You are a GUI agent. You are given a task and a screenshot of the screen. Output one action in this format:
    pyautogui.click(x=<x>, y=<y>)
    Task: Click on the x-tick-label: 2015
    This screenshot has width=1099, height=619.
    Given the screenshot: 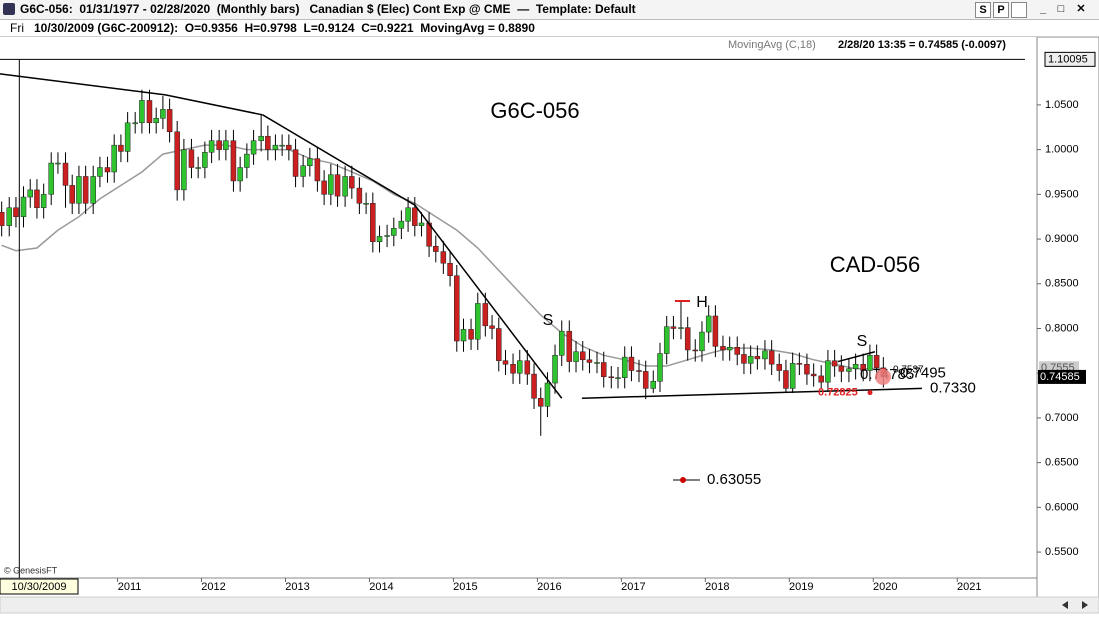 What is the action you would take?
    pyautogui.click(x=465, y=587)
    